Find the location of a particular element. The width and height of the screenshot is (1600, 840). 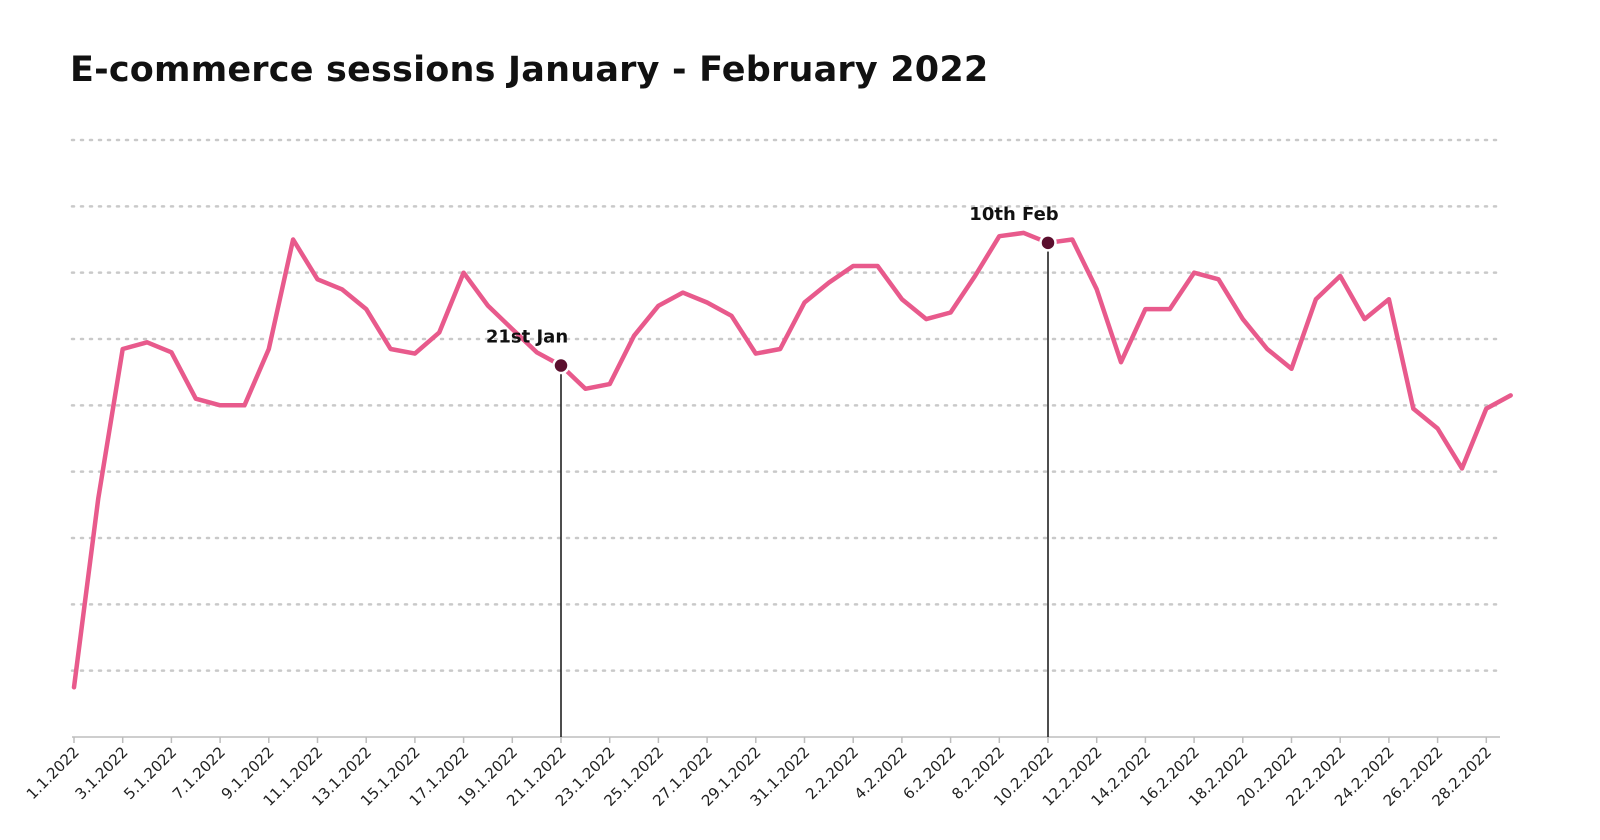

x-tick-label: 6.2.2022 is located at coordinates (929, 773).